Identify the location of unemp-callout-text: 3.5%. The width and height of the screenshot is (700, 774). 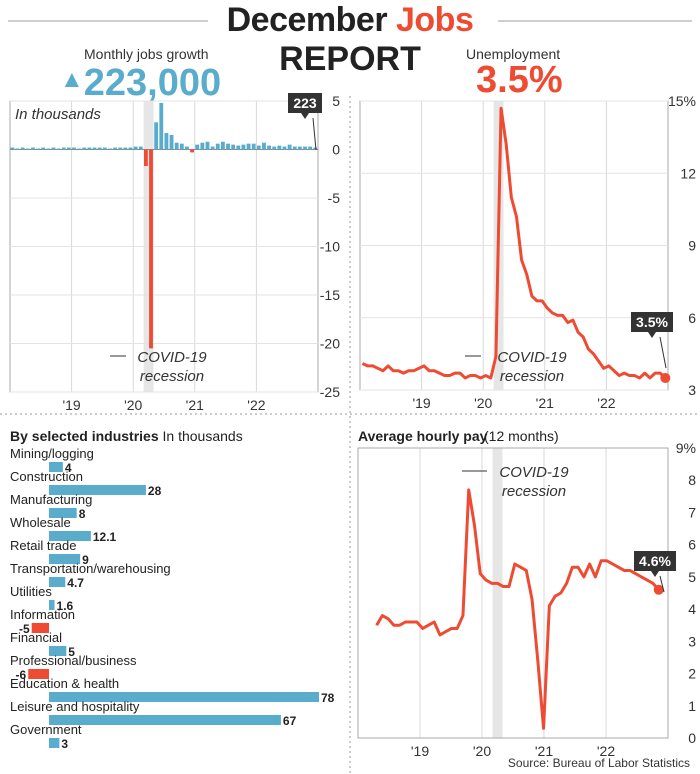
(652, 322).